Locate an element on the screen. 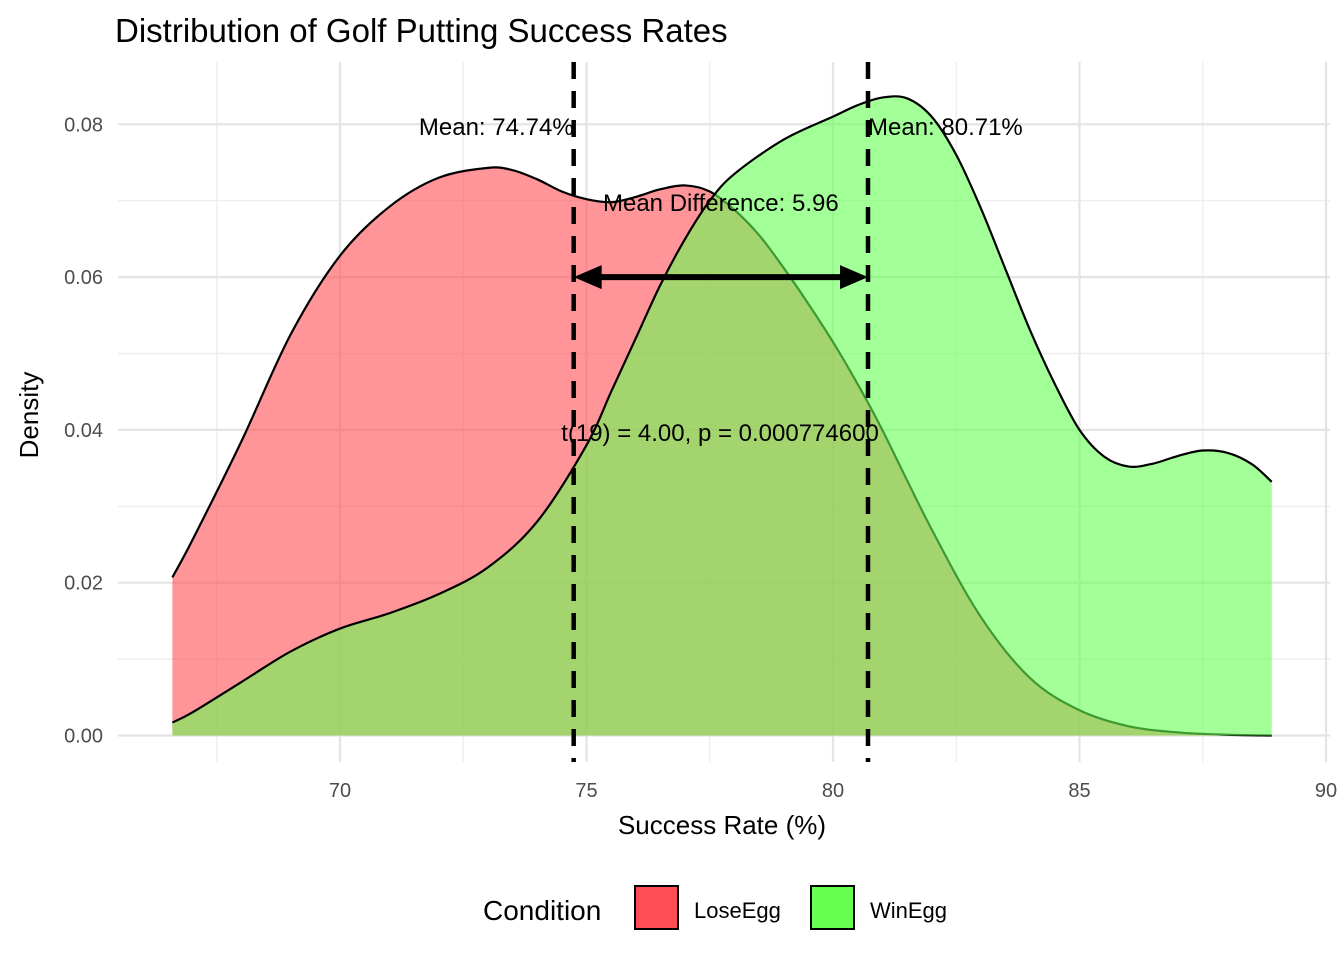  y-axis-title: Density is located at coordinates (29, 415).